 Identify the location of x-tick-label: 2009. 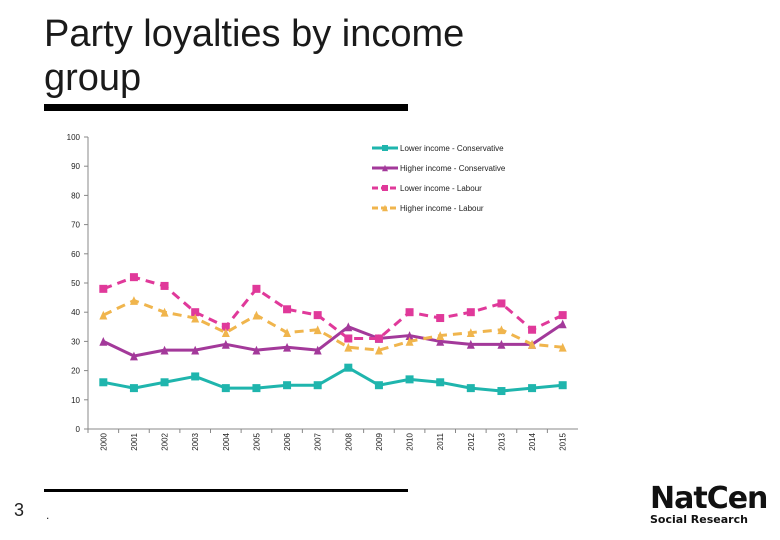
(379, 441).